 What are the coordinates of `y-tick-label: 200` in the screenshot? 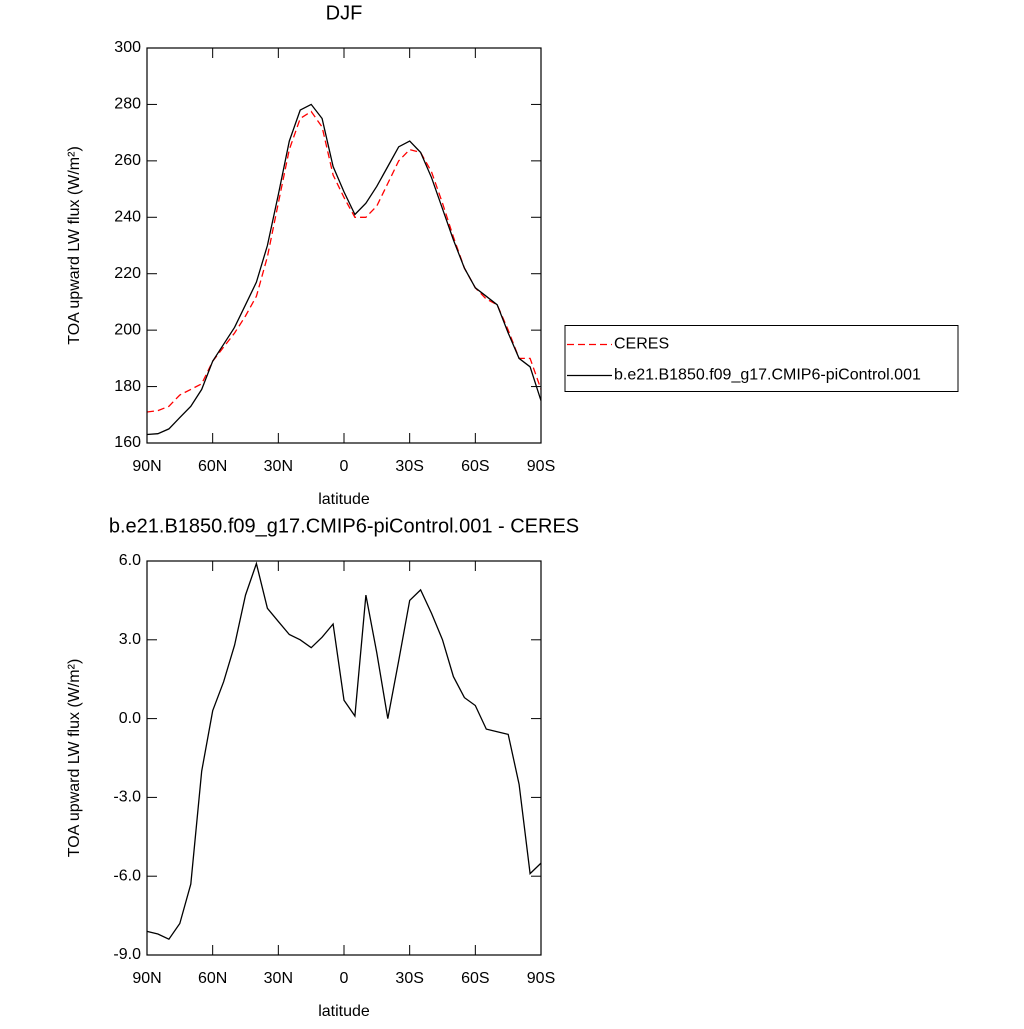 It's located at (127, 329).